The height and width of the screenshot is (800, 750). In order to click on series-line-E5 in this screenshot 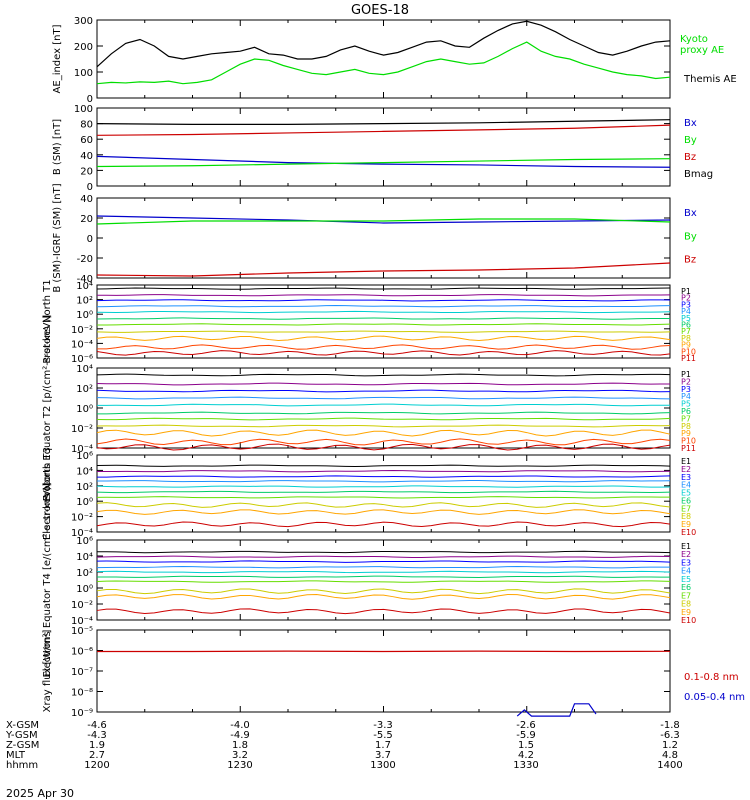, I will do `click(383, 572)`.